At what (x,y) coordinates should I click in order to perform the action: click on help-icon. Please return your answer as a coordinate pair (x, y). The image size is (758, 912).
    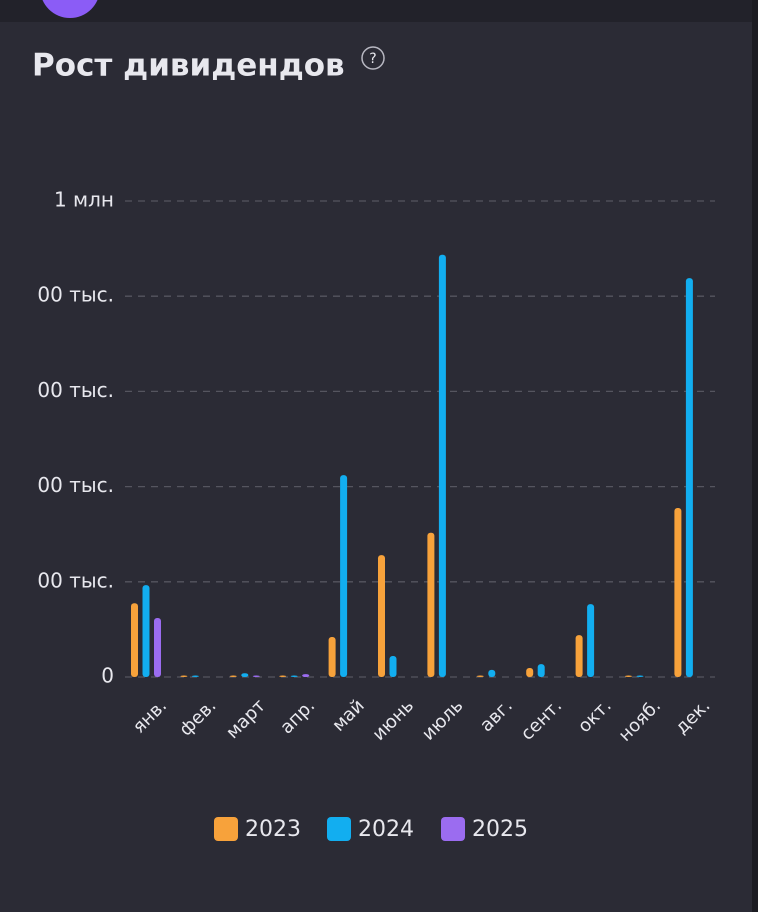
    Looking at the image, I should click on (373, 58).